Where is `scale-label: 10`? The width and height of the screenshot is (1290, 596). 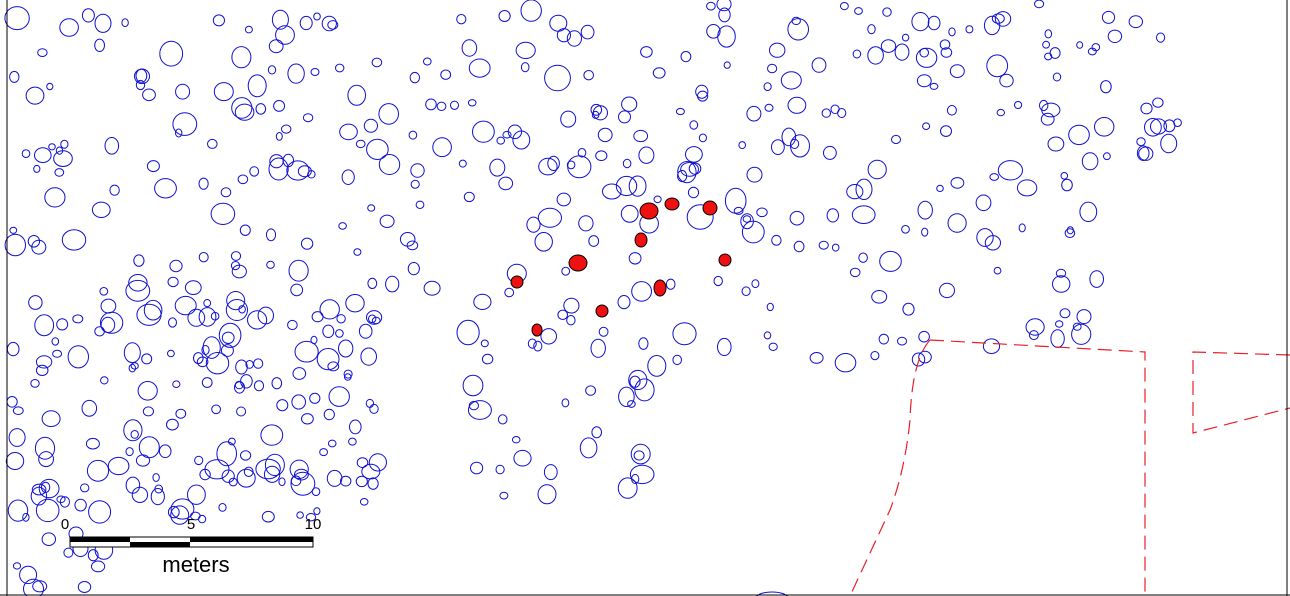 scale-label: 10 is located at coordinates (313, 524).